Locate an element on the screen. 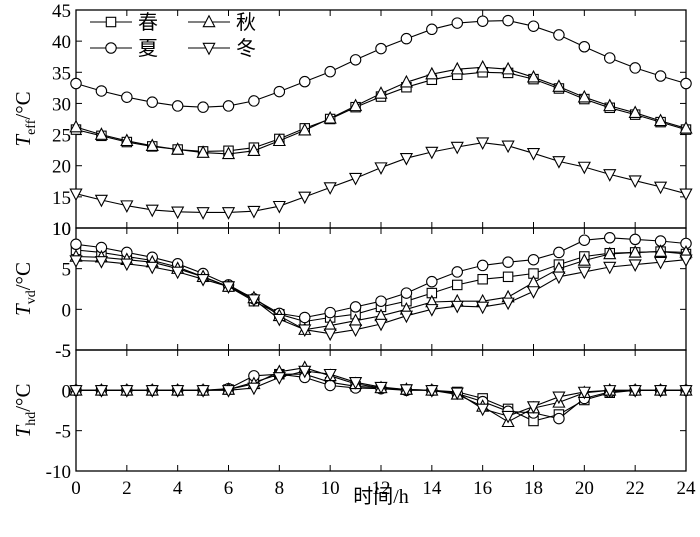 This screenshot has width=700, height=537. x-tick-label: 18 is located at coordinates (533, 488).